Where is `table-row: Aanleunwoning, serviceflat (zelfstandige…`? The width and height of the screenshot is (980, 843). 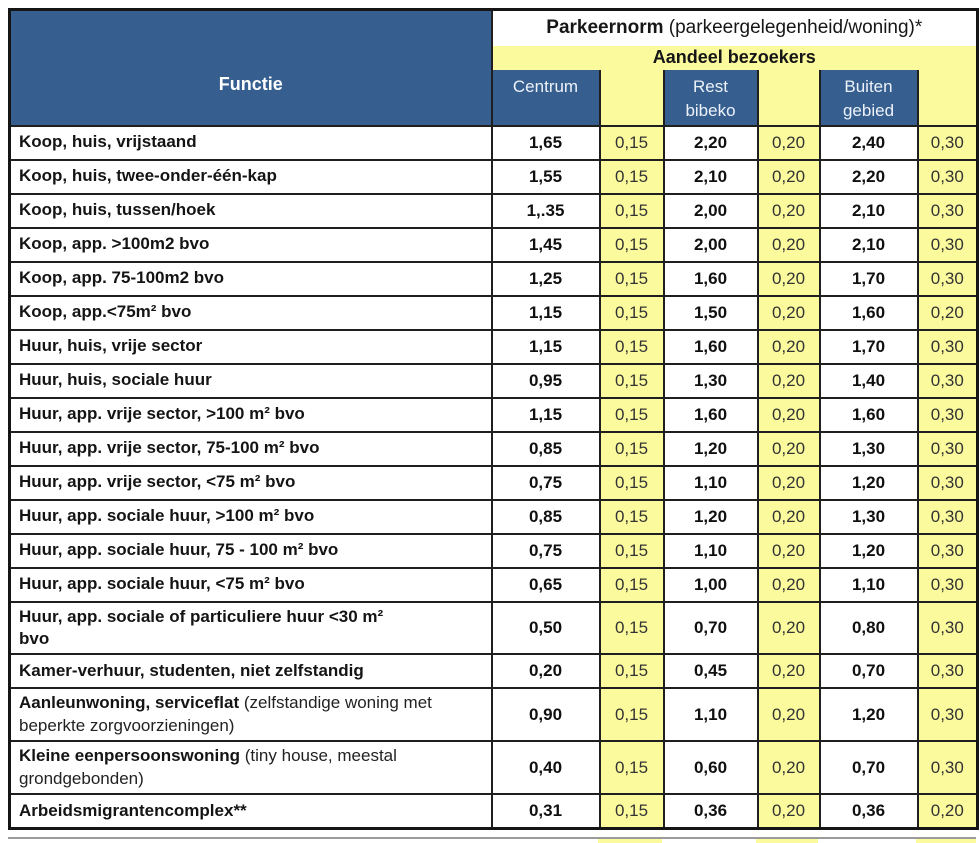
table-row: Aanleunwoning, serviceflat (zelfstandige… is located at coordinates (493, 715).